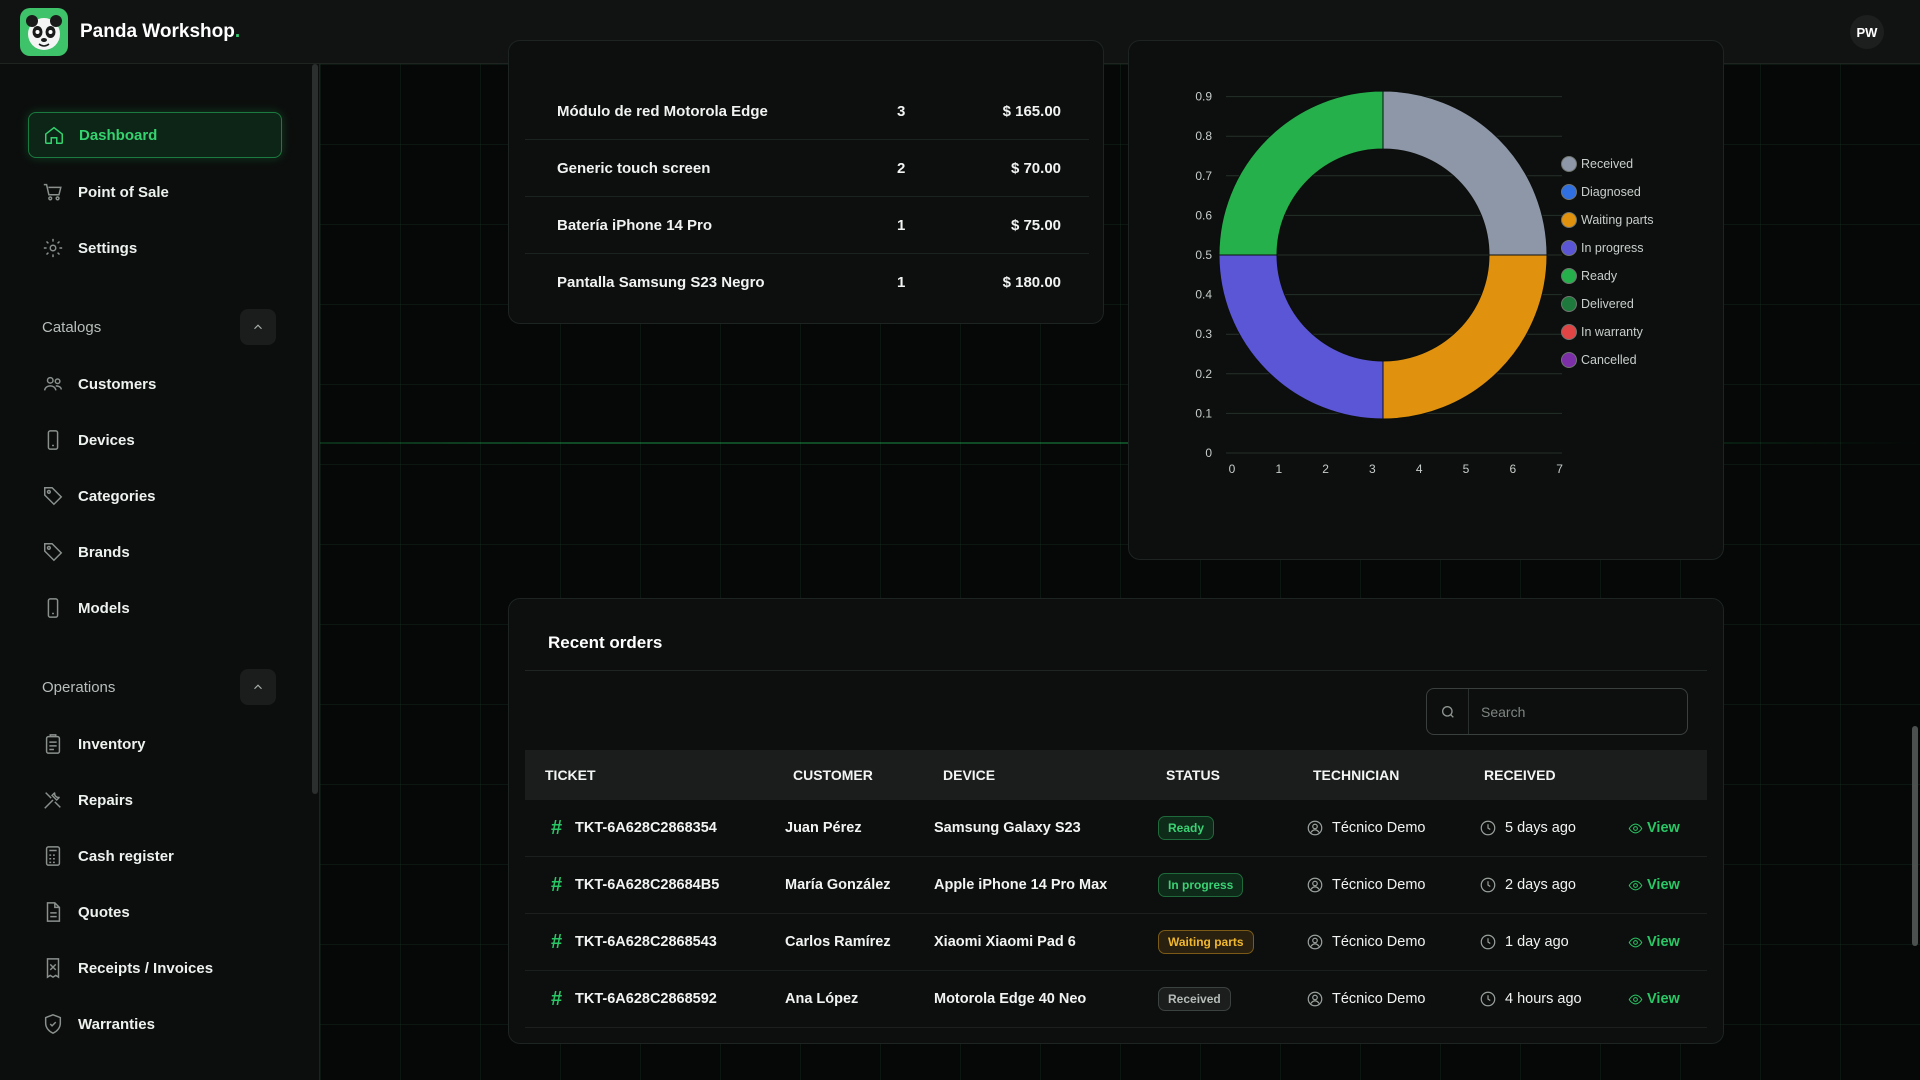 This screenshot has height=1080, width=1920. Describe the element at coordinates (53, 912) in the screenshot. I see `document-icon` at that location.